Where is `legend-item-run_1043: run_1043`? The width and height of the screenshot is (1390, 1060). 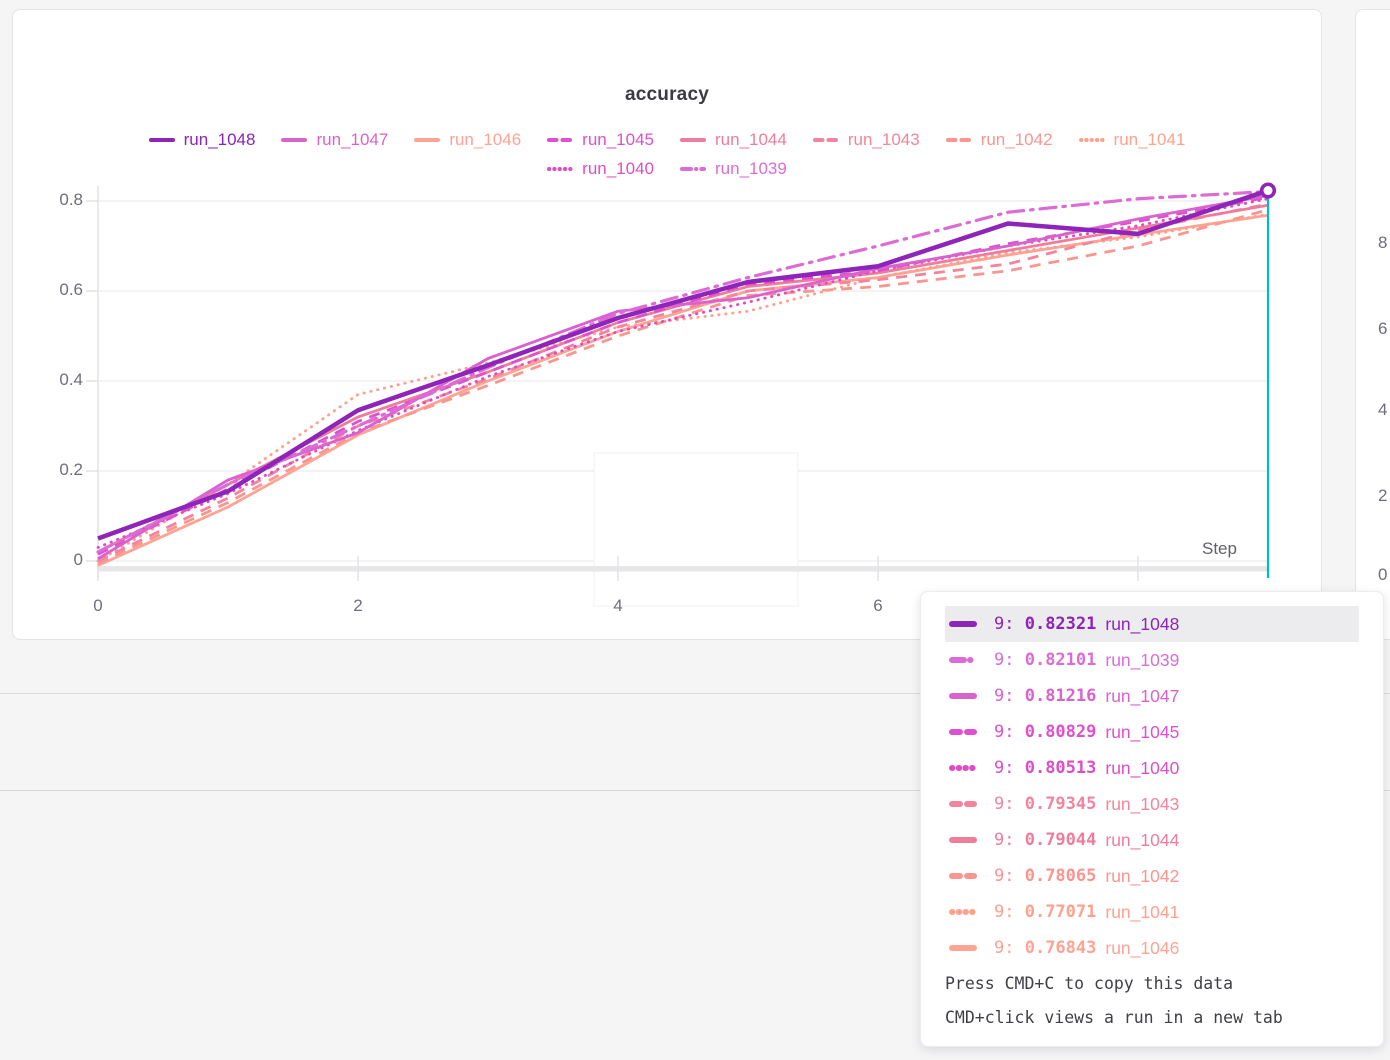
legend-item-run_1043: run_1043 is located at coordinates (866, 140).